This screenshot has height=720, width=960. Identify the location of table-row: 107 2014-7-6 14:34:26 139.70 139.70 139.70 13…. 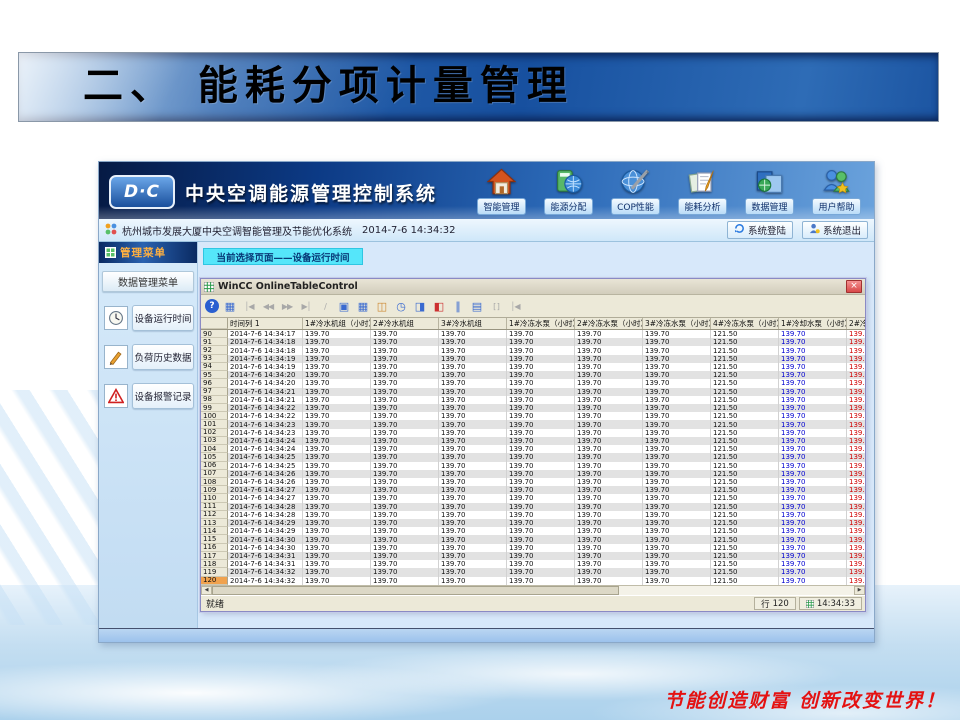
(533, 473).